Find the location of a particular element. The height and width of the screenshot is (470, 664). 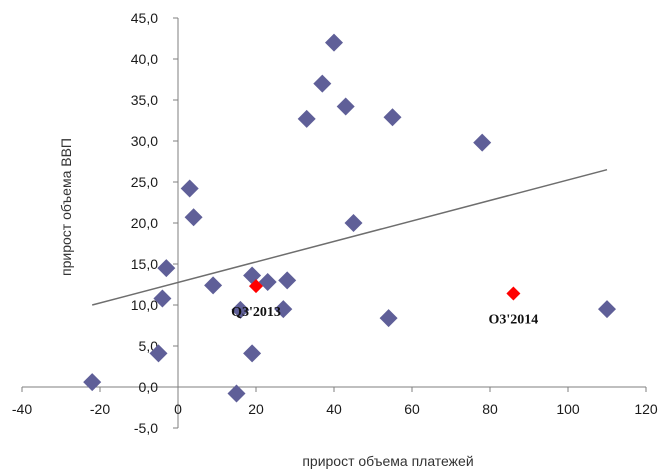

x-tick-label: 60 is located at coordinates (412, 409).